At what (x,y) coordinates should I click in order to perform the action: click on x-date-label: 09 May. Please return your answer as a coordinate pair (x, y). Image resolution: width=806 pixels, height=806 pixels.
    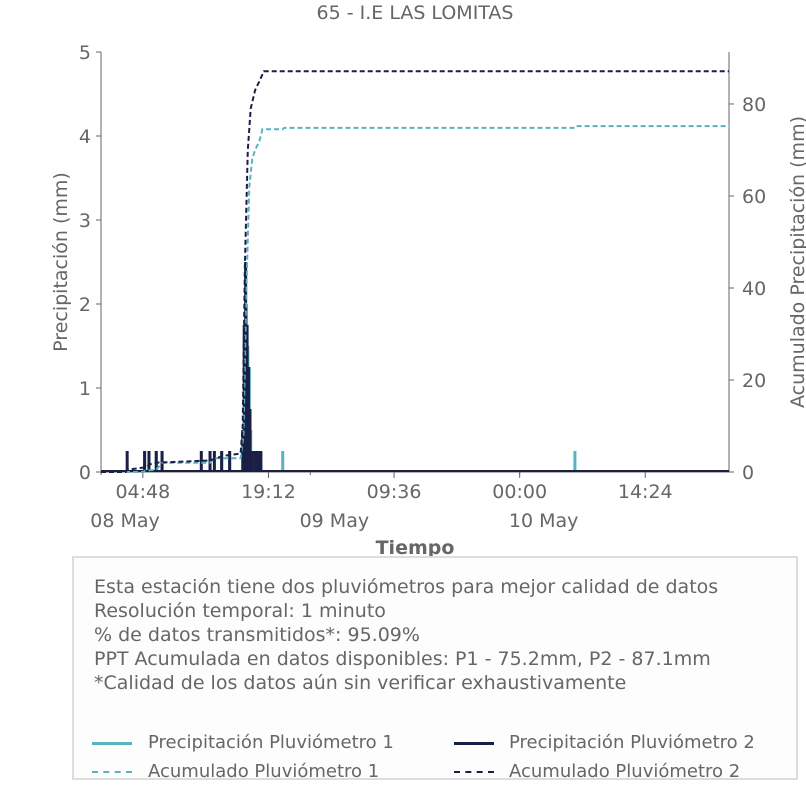
    Looking at the image, I should click on (335, 521).